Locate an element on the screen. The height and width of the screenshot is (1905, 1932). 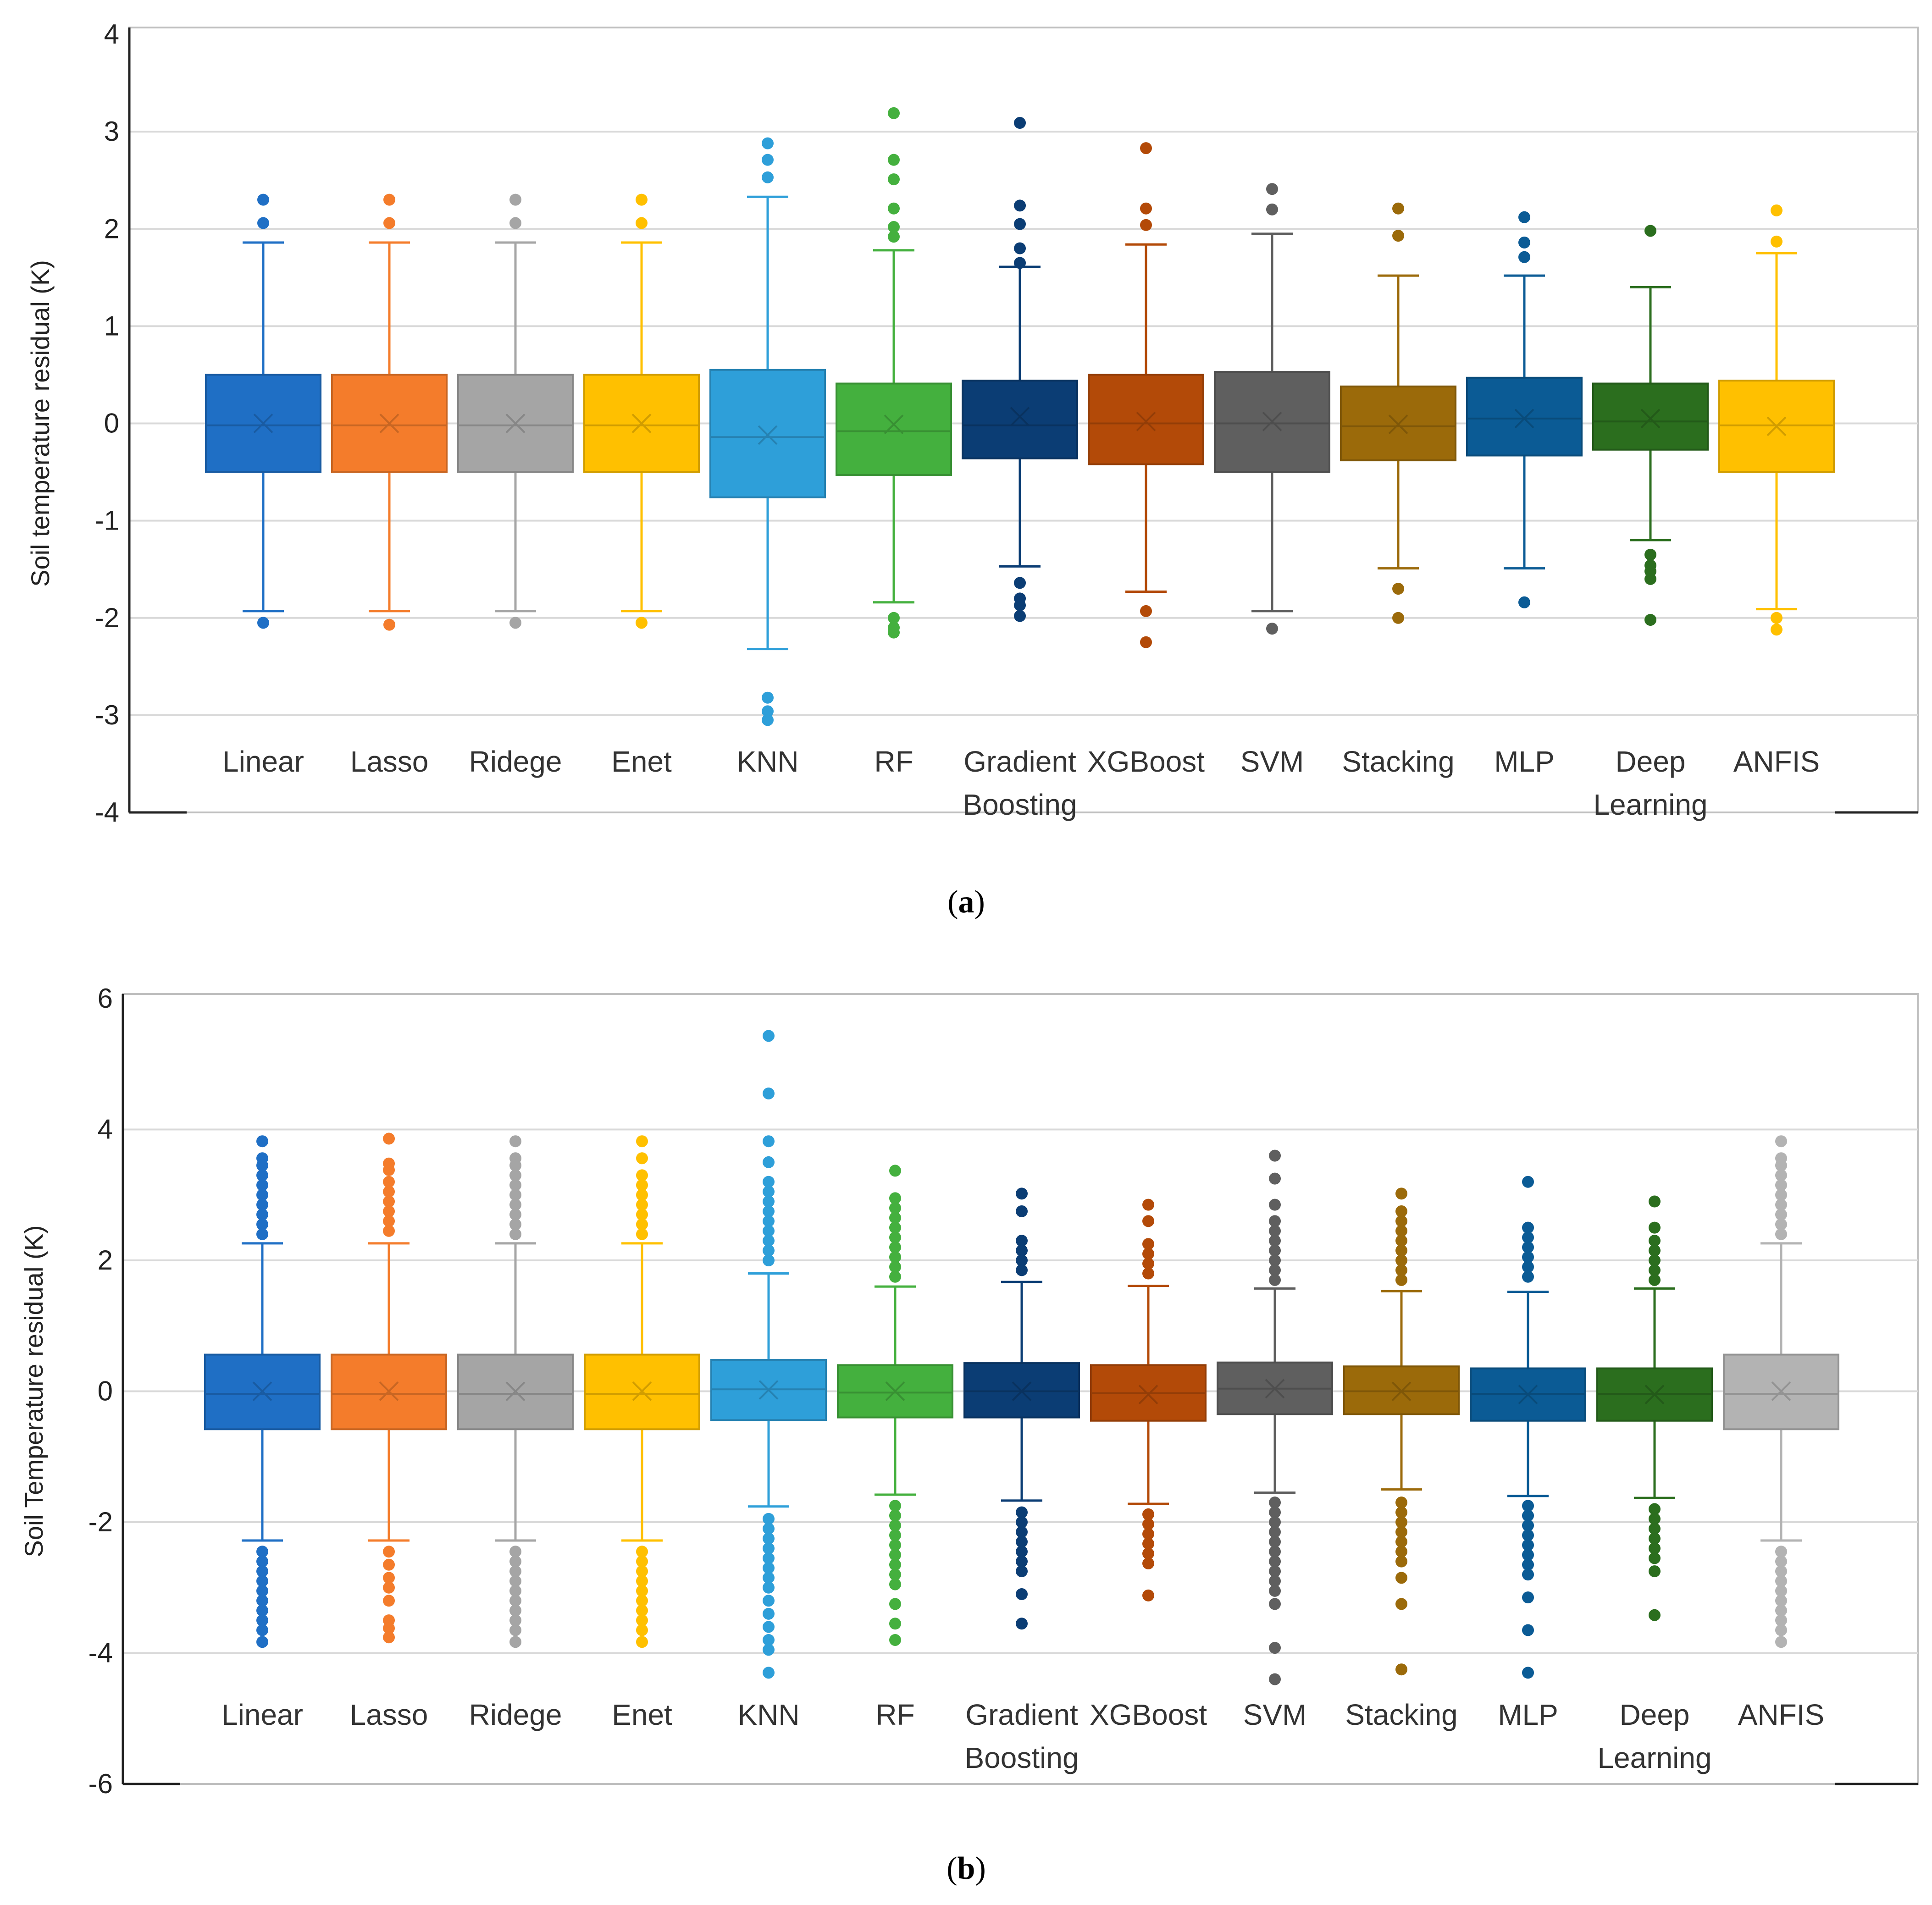
box-deep-learning: Deep Learning is located at coordinates (1650, 523).